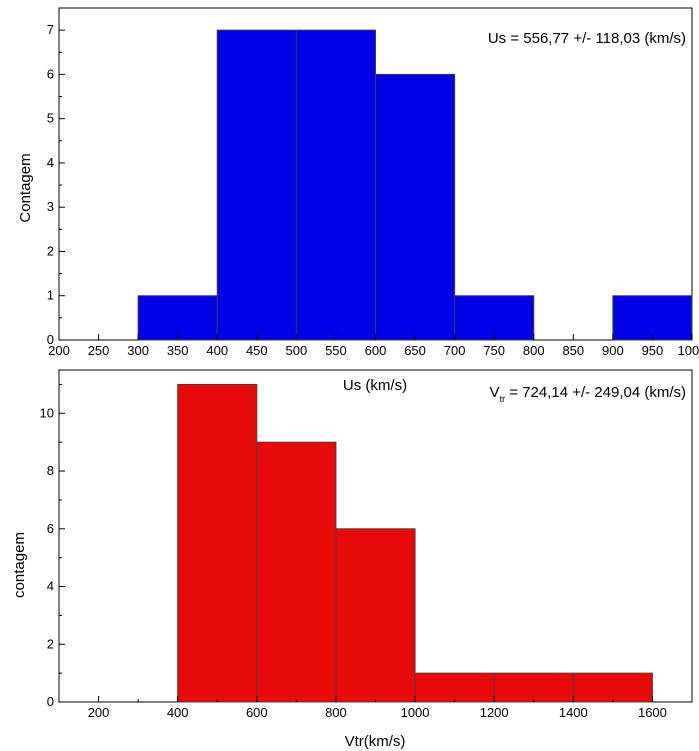 The height and width of the screenshot is (751, 699). Describe the element at coordinates (50, 118) in the screenshot. I see `c1-ytick-label-5: 5` at that location.